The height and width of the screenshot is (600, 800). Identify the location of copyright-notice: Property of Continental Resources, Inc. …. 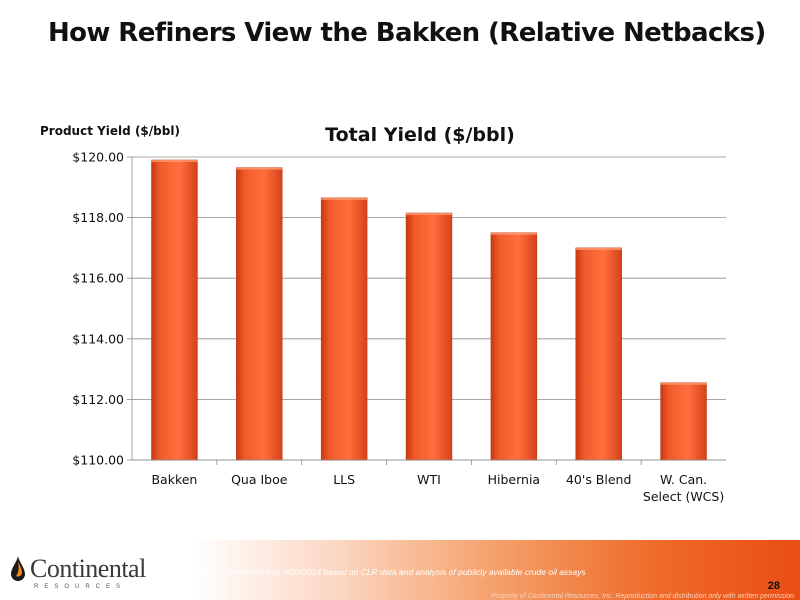
(642, 596).